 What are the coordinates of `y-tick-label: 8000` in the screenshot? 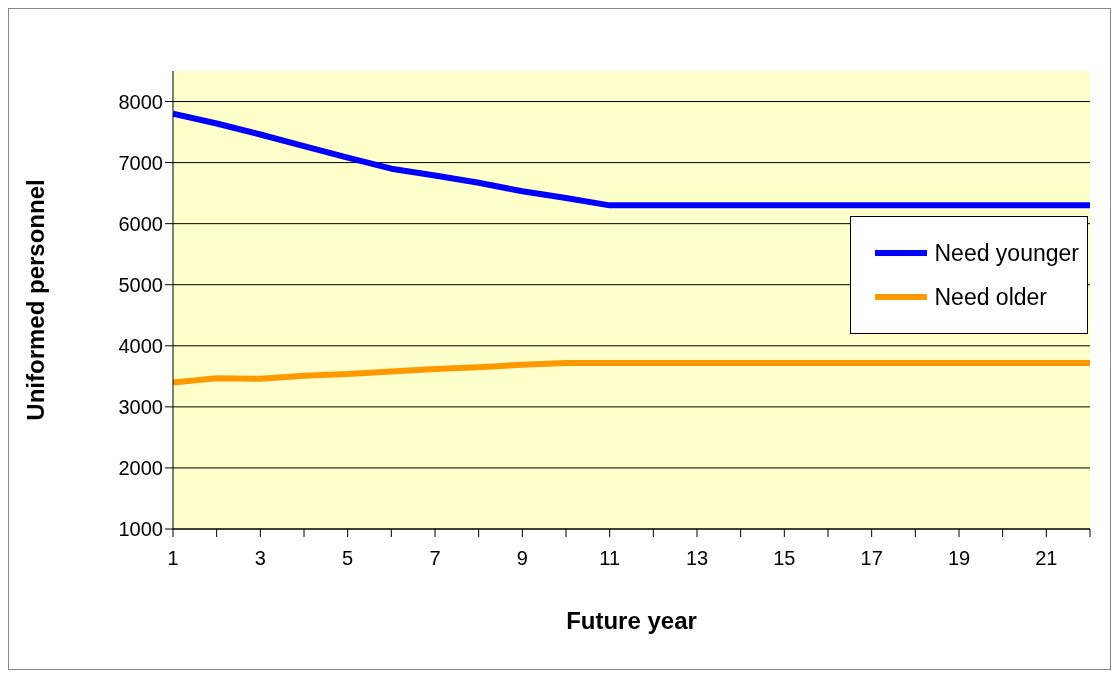 It's located at (140, 101).